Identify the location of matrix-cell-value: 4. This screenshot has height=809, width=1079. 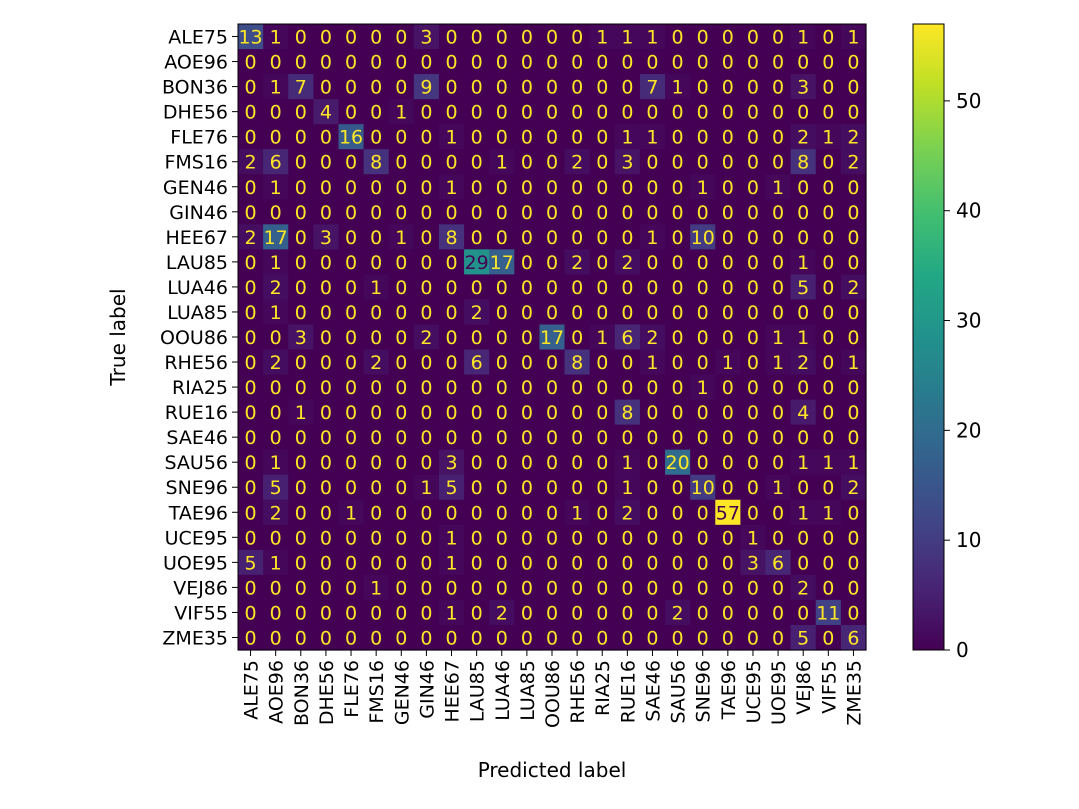
(803, 413).